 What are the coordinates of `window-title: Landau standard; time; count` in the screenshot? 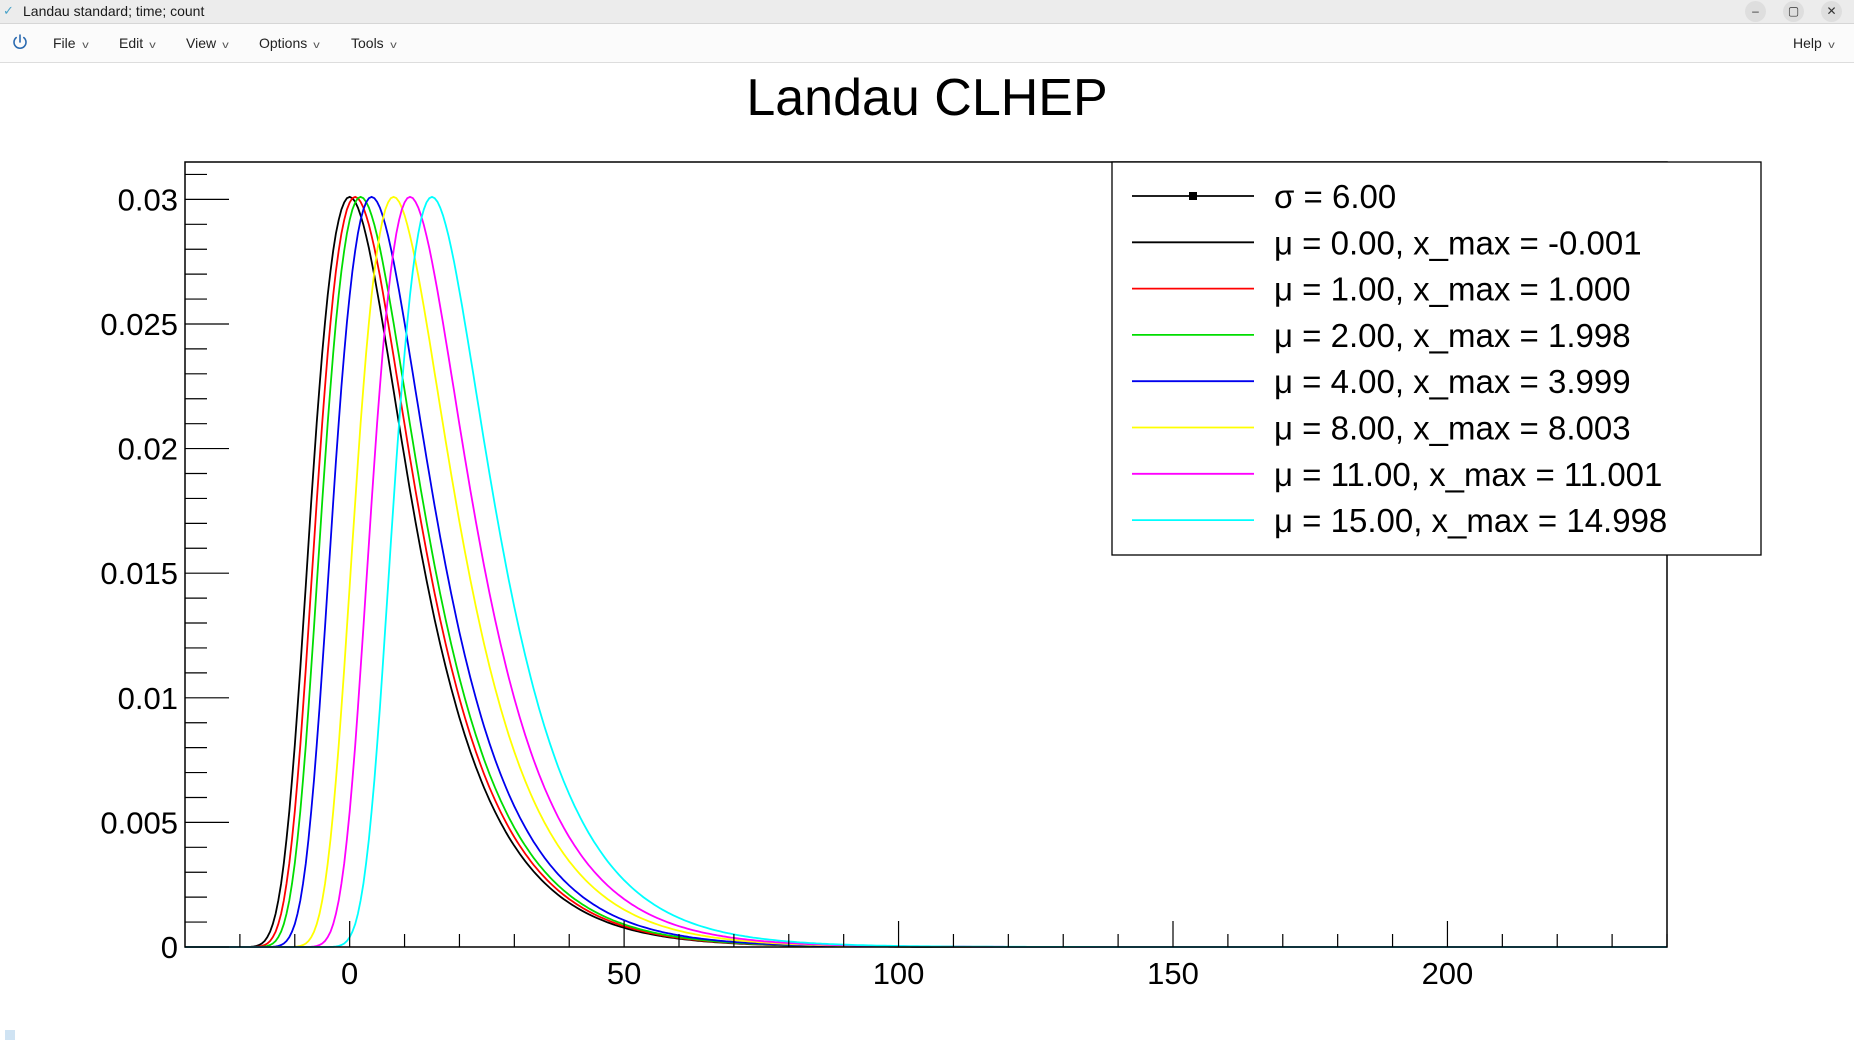 It's located at (114, 11).